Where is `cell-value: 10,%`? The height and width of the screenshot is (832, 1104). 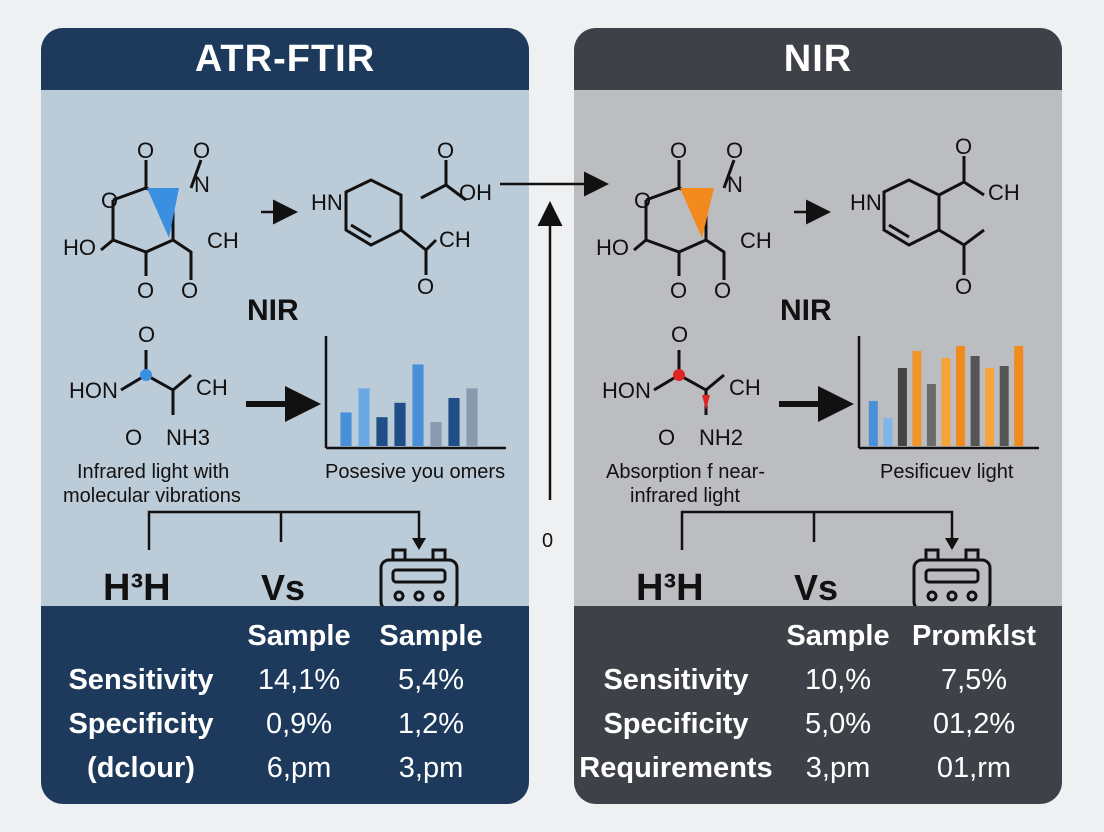 cell-value: 10,% is located at coordinates (838, 680).